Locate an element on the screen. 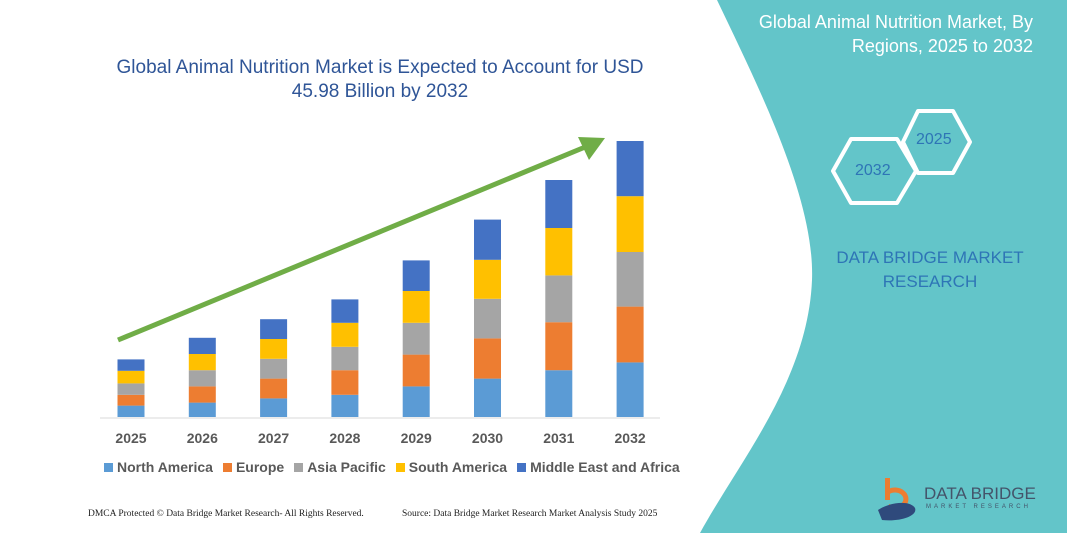 This screenshot has height=533, width=1067. brand-text: DATA BRIDGE MARKET RESEARCH is located at coordinates (930, 269).